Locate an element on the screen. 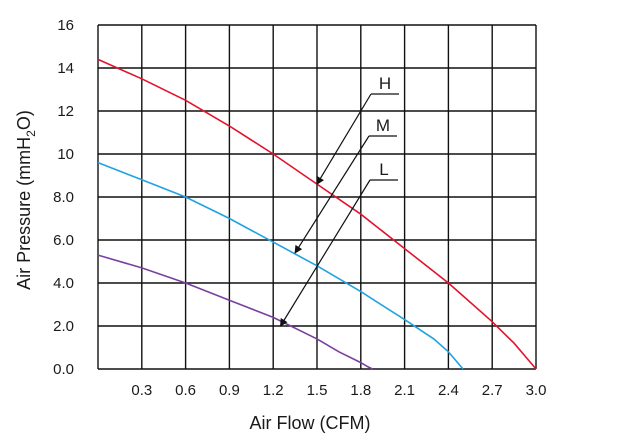 The width and height of the screenshot is (631, 445). y-tick-label: 14 is located at coordinates (65, 68).